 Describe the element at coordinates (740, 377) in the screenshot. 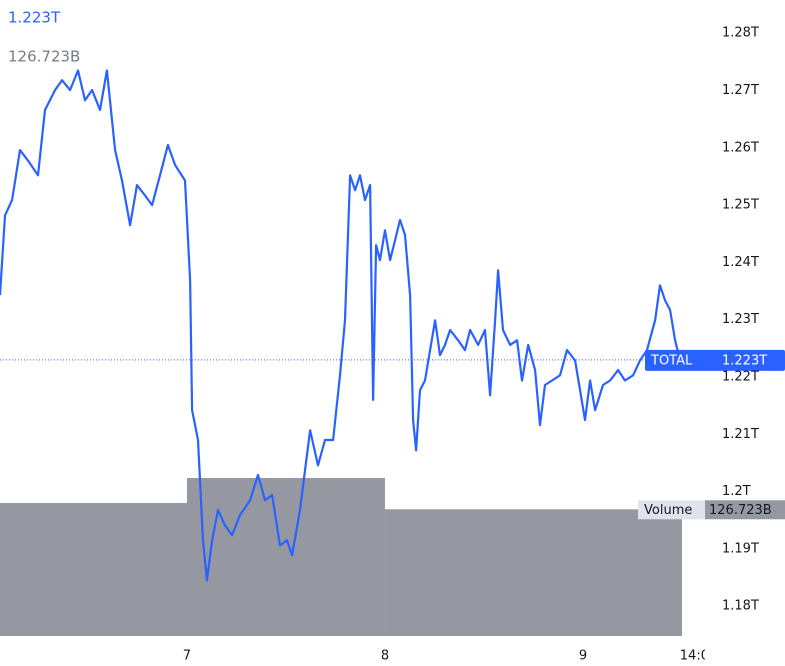

I see `y-tick-label: 1.22T` at that location.